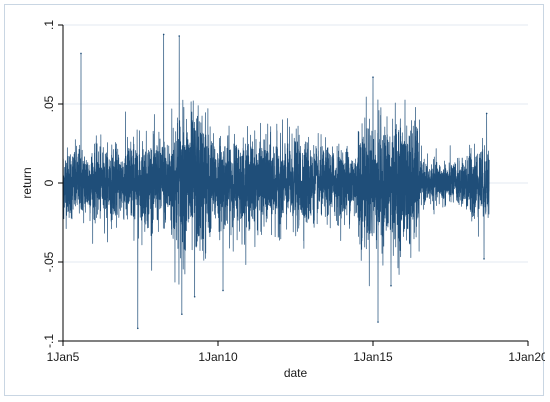 The width and height of the screenshot is (550, 402). What do you see at coordinates (296, 352) in the screenshot?
I see `x-axis-ticks: 1Jan5 1Jan10 1Jan15 1Jan20` at bounding box center [296, 352].